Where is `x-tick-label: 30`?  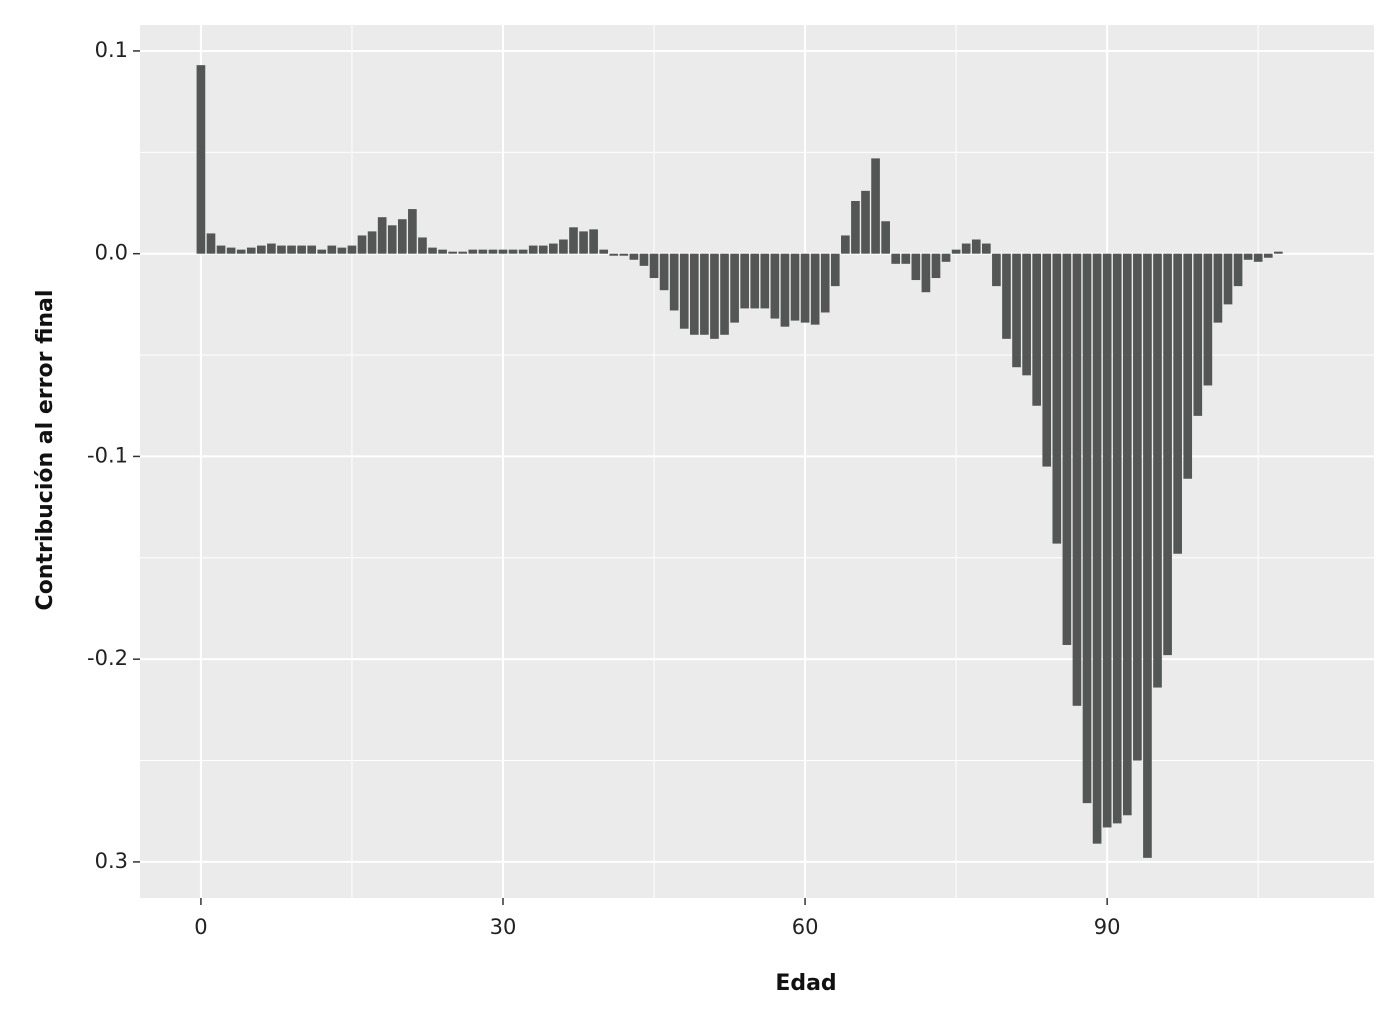 x-tick-label: 30 is located at coordinates (503, 927).